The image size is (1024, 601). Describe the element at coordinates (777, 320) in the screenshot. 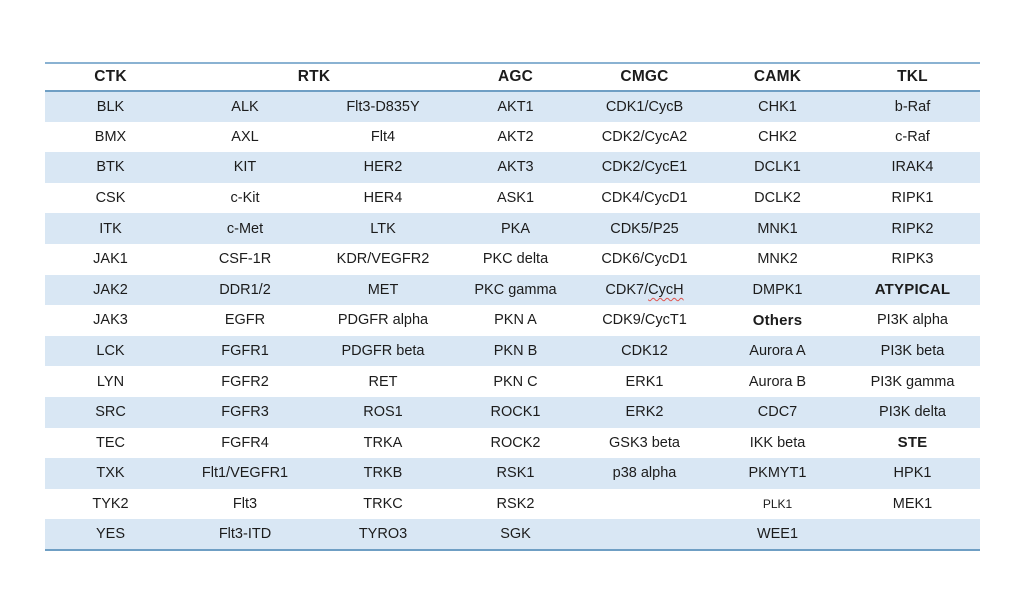

I see `table-cell: Others` at that location.